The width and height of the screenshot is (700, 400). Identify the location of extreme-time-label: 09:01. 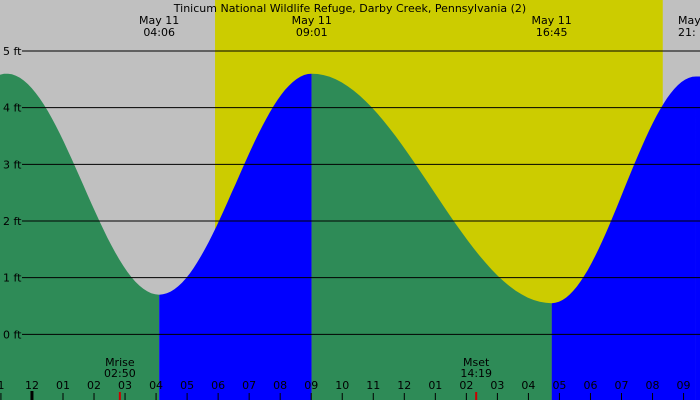
(312, 32).